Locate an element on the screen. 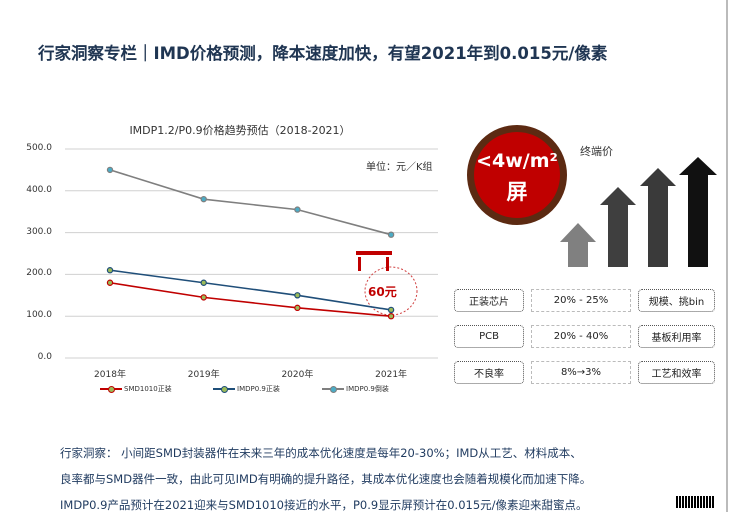 The height and width of the screenshot is (518, 729). divider is located at coordinates (727, 256).